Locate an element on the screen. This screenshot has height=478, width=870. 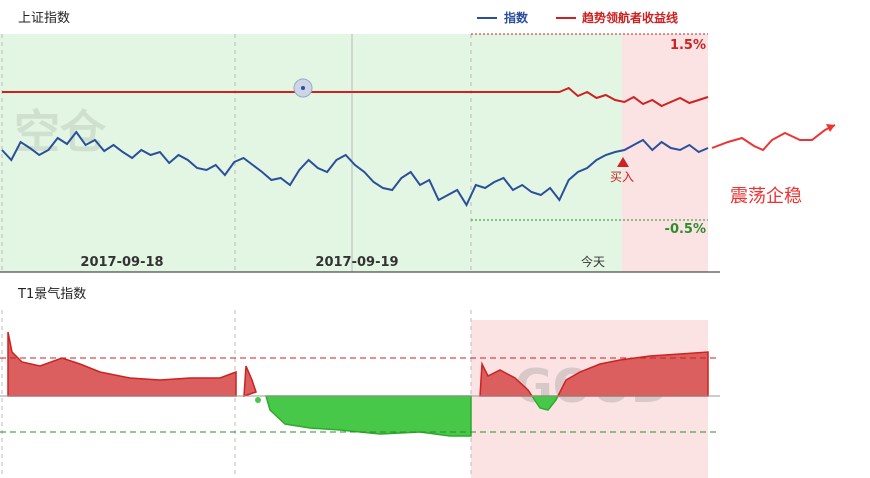
buy-label: 买入 is located at coordinates (622, 177).